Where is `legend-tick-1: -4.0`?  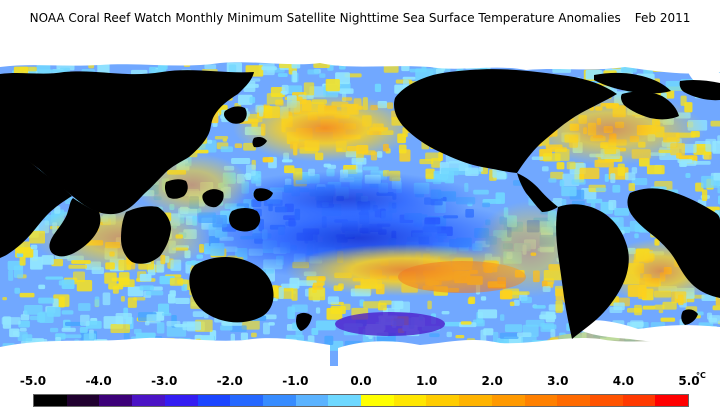 legend-tick-1: -4.0 is located at coordinates (98, 381).